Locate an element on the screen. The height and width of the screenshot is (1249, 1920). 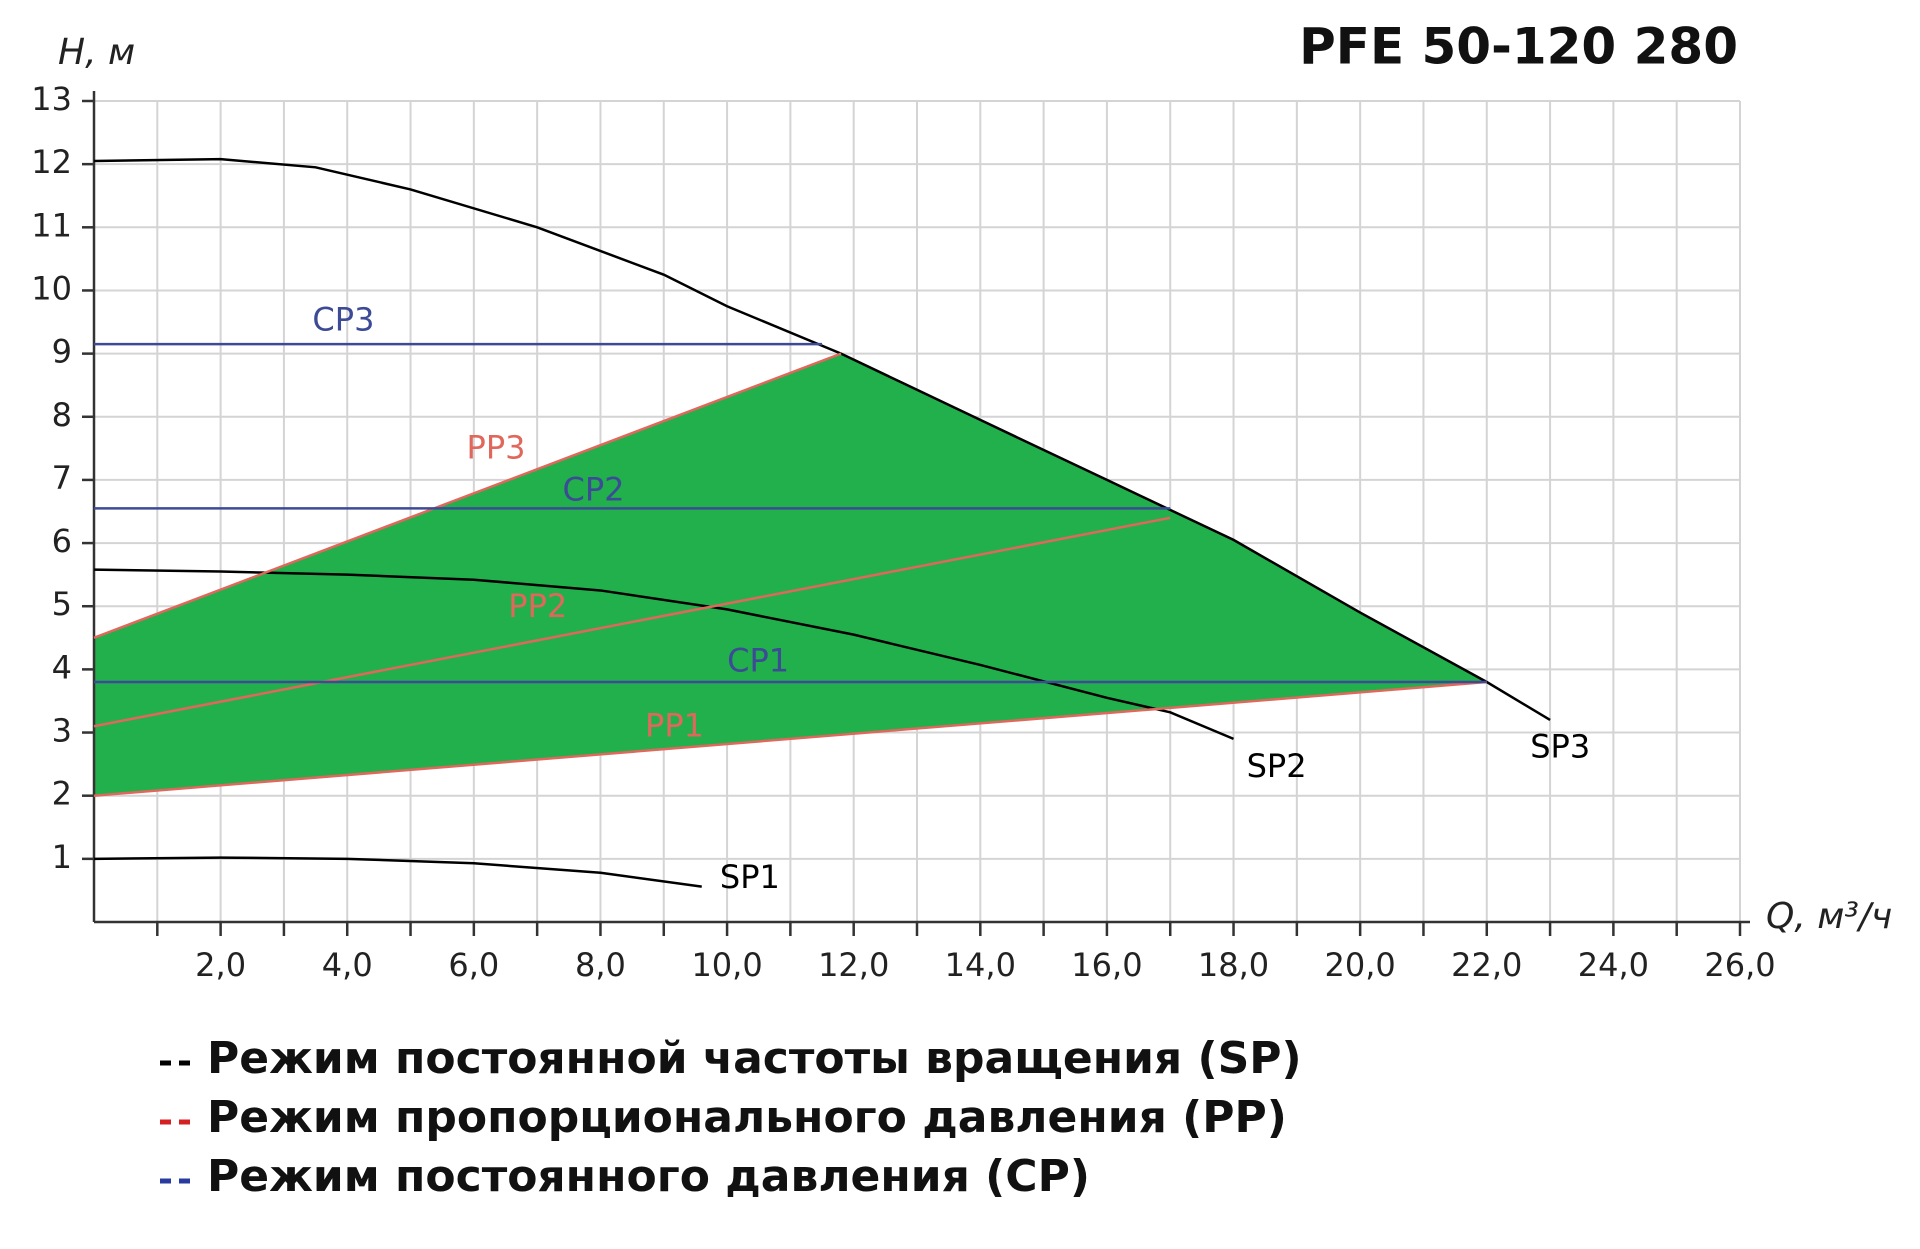
series-label: PP1 is located at coordinates (674, 725).